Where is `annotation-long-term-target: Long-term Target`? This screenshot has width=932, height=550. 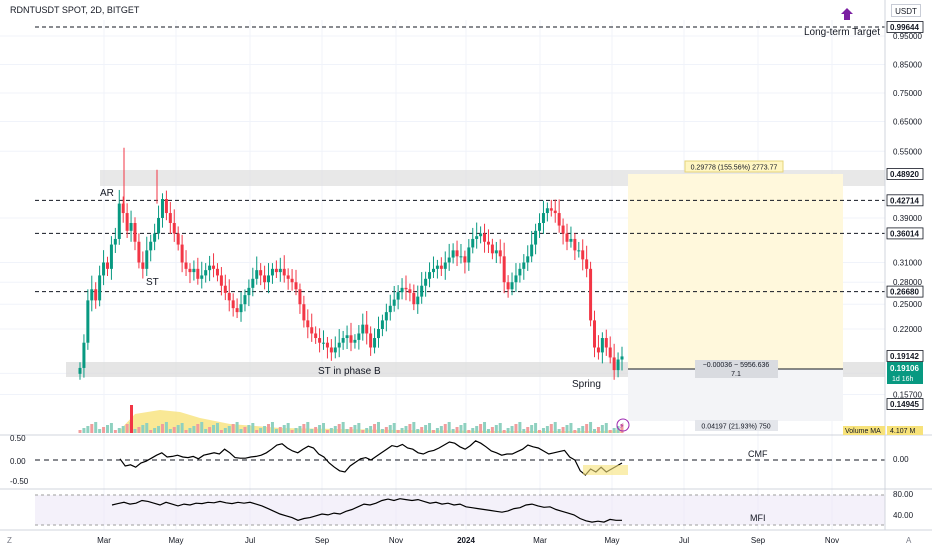
annotation-long-term-target: Long-term Target is located at coordinates (842, 32).